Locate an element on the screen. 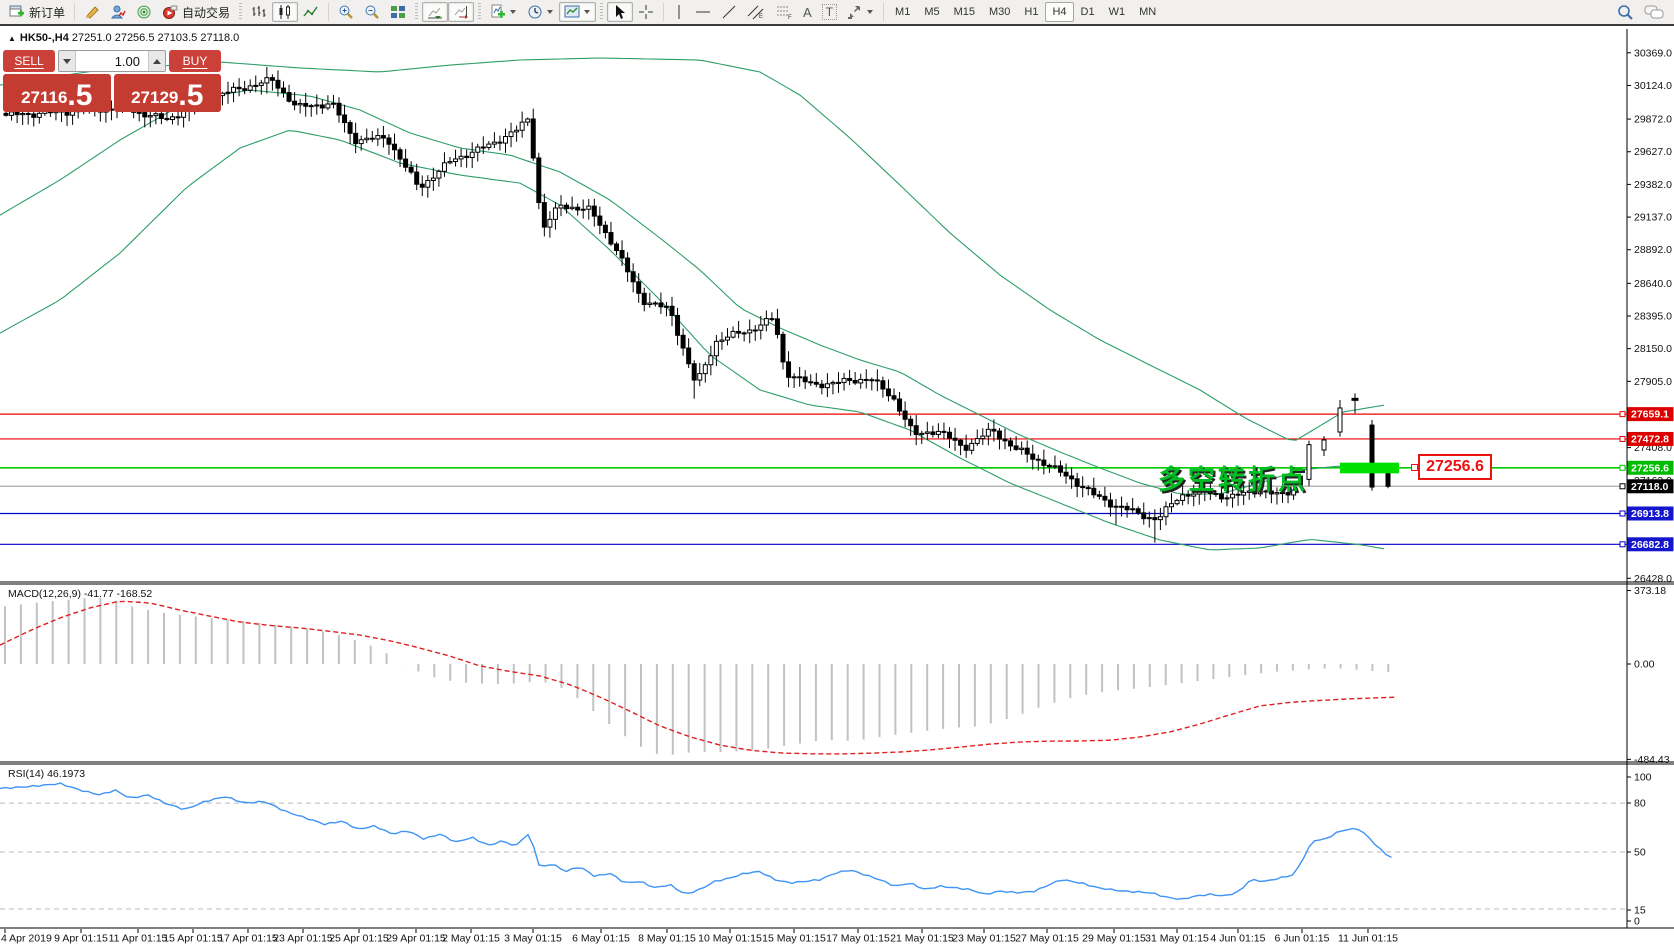 The width and height of the screenshot is (1674, 948). zoom-out-button is located at coordinates (372, 12).